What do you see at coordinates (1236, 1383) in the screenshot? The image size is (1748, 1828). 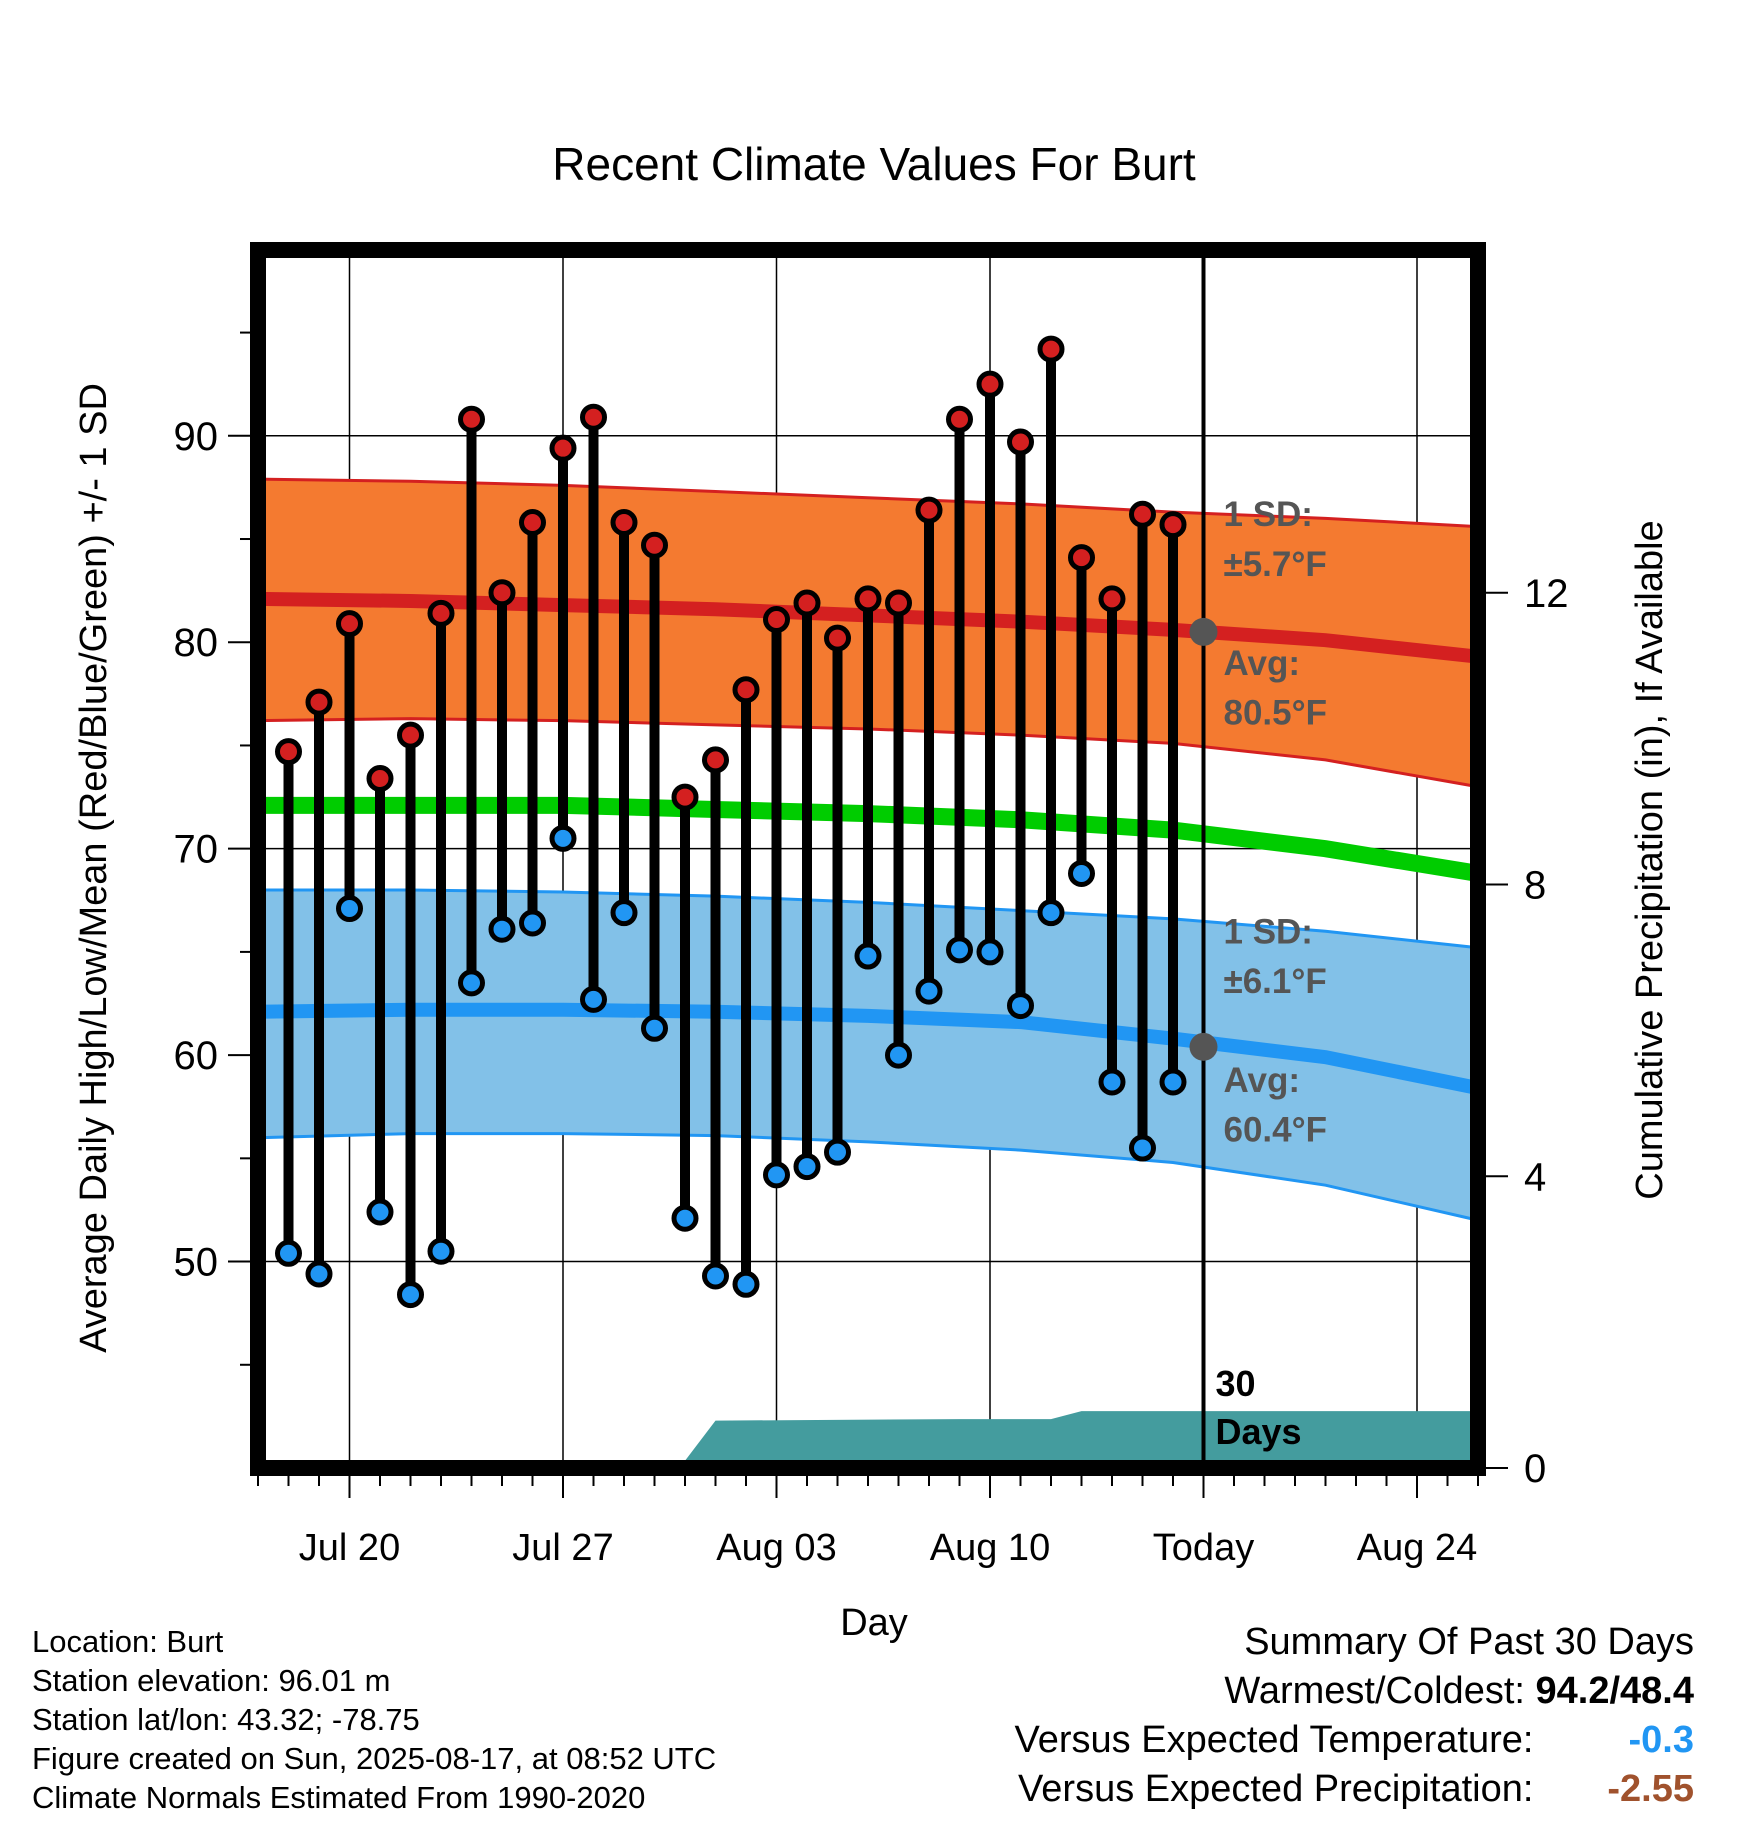 I see `today-days-label: 30` at bounding box center [1236, 1383].